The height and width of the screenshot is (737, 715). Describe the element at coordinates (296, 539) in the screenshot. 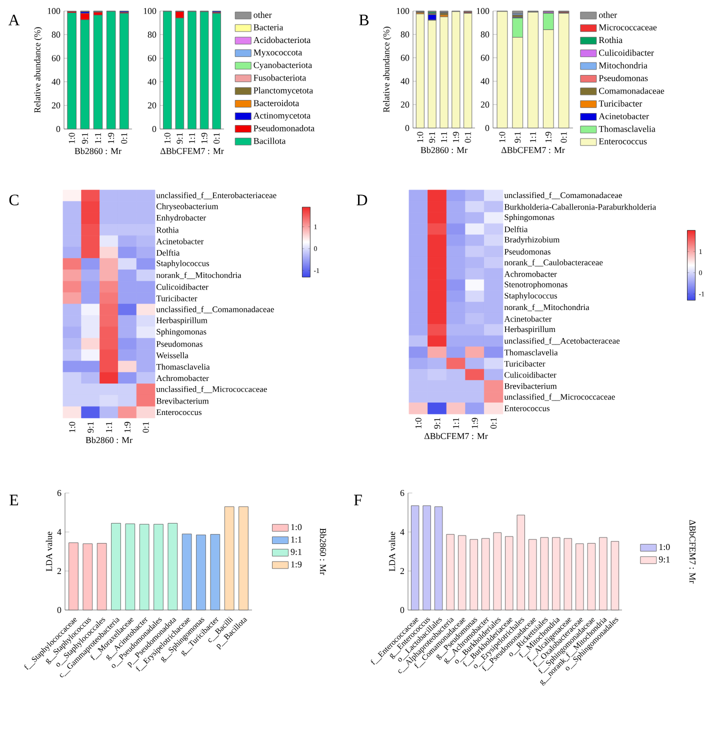

I see `legend-label: 1:1` at that location.